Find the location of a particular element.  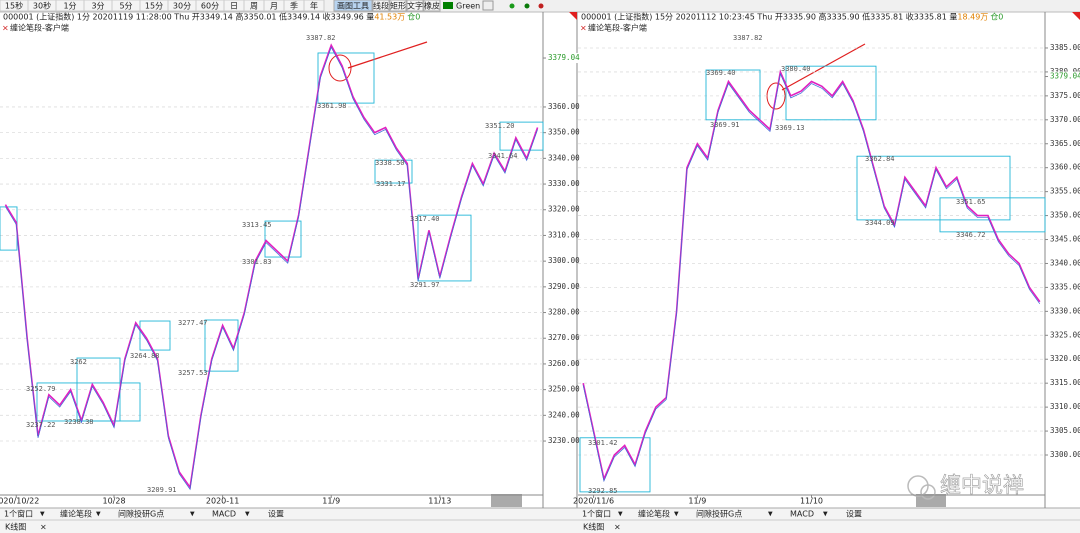

price-annotation: 3317.40 is located at coordinates (425, 219).